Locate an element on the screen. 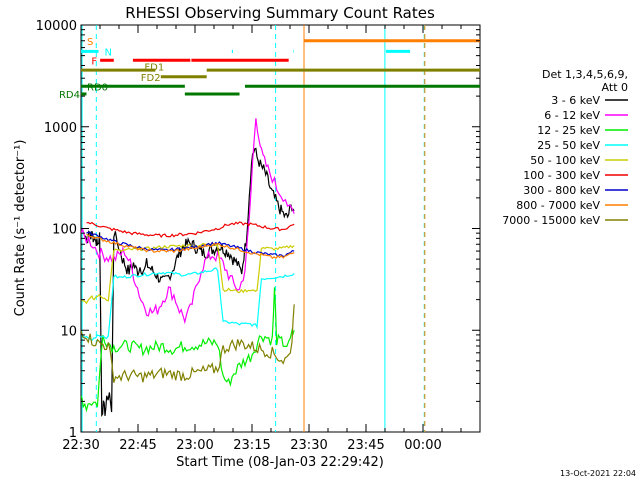 The image size is (640, 480). legend-label: 7000 - 15000 keV is located at coordinates (551, 220).